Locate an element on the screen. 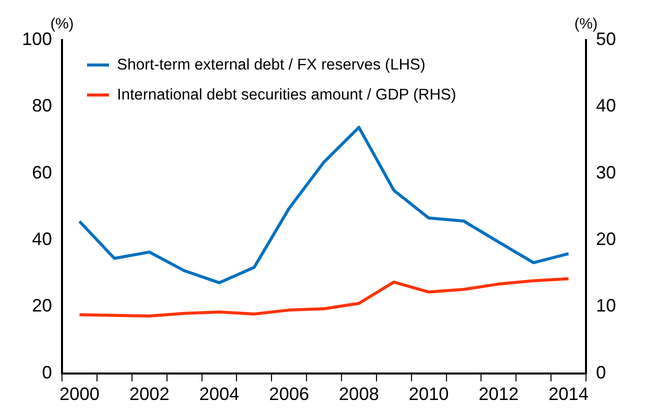 The height and width of the screenshot is (417, 646). x-tick-label: 2002 is located at coordinates (149, 394).